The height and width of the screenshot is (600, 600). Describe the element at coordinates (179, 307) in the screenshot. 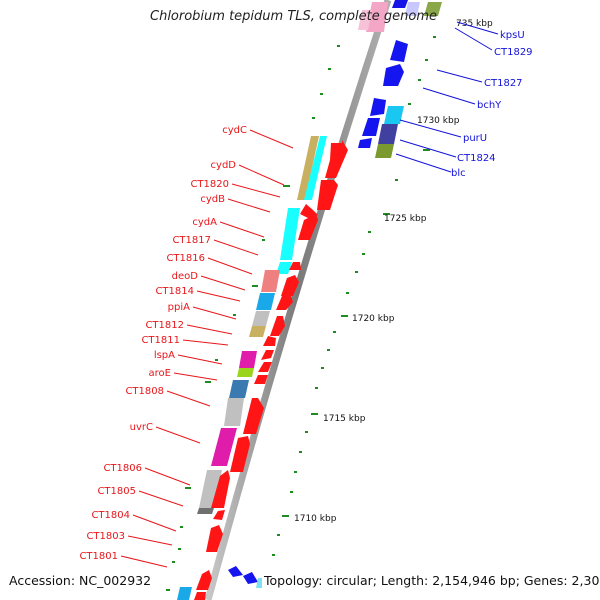

I see `label-ppiA: ppiA` at that location.